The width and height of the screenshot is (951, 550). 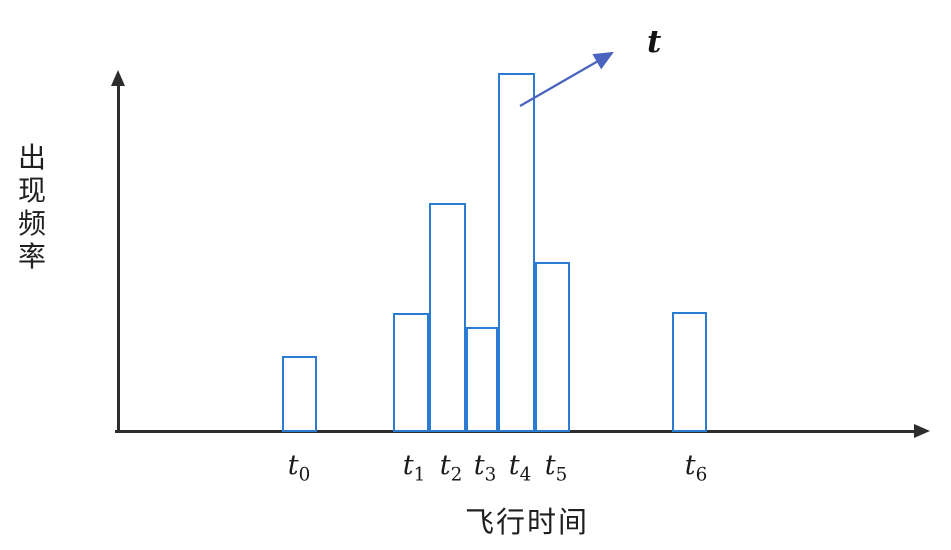 What do you see at coordinates (527, 522) in the screenshot?
I see `x-axis-label: 飞行时间` at bounding box center [527, 522].